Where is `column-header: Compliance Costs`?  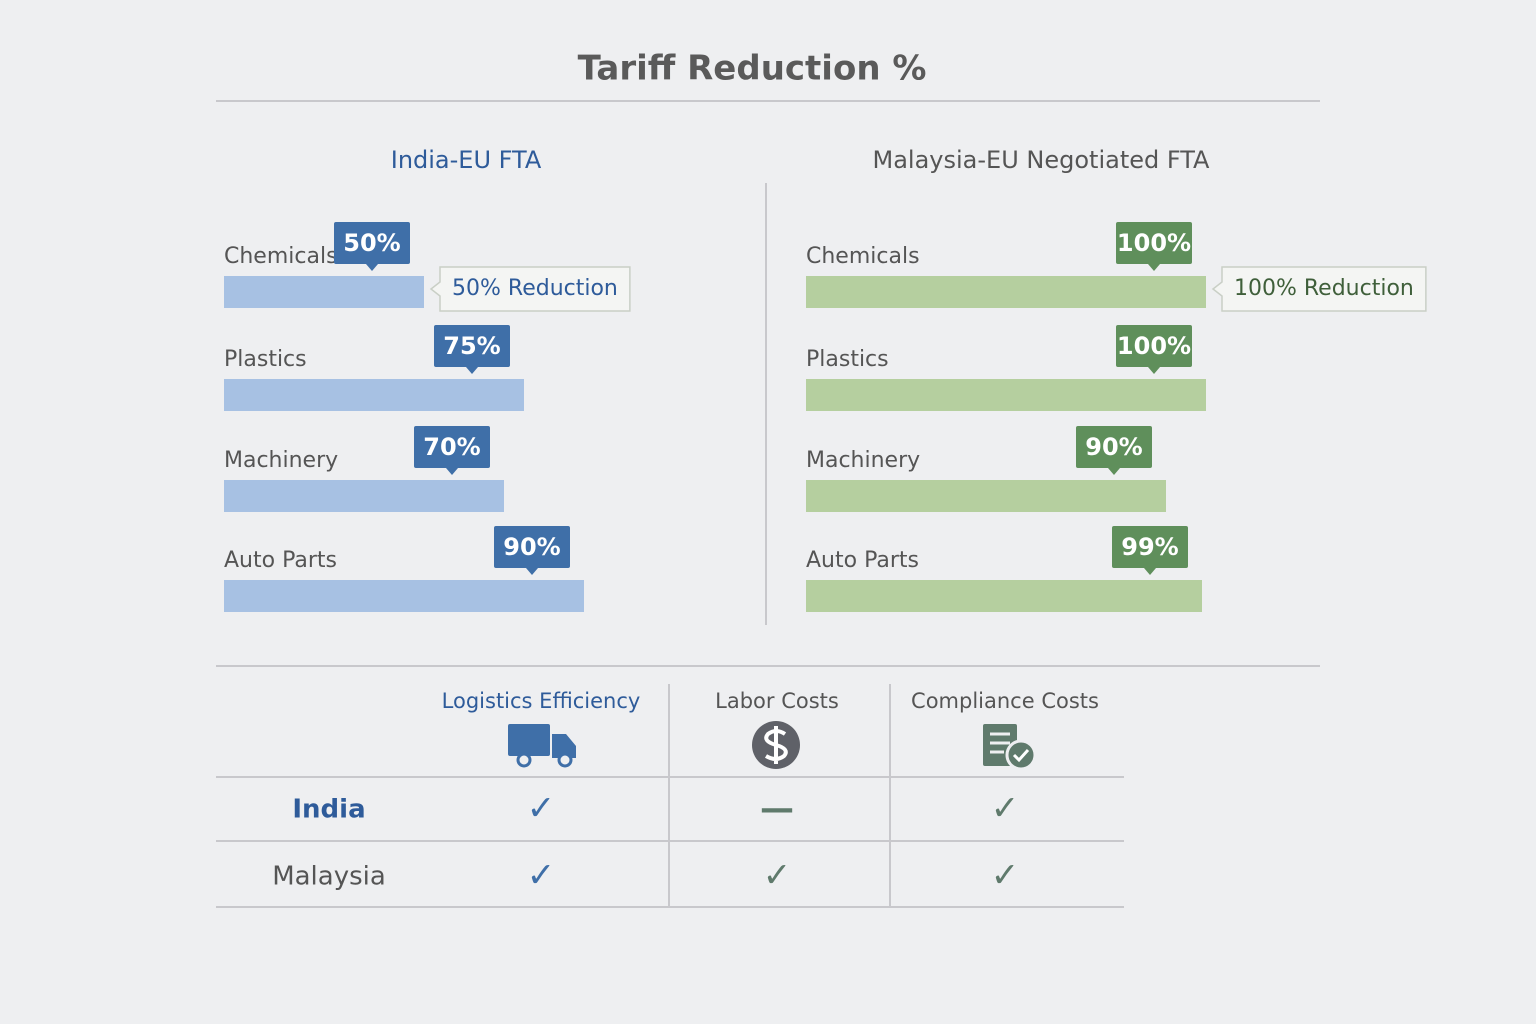 column-header: Compliance Costs is located at coordinates (1005, 701).